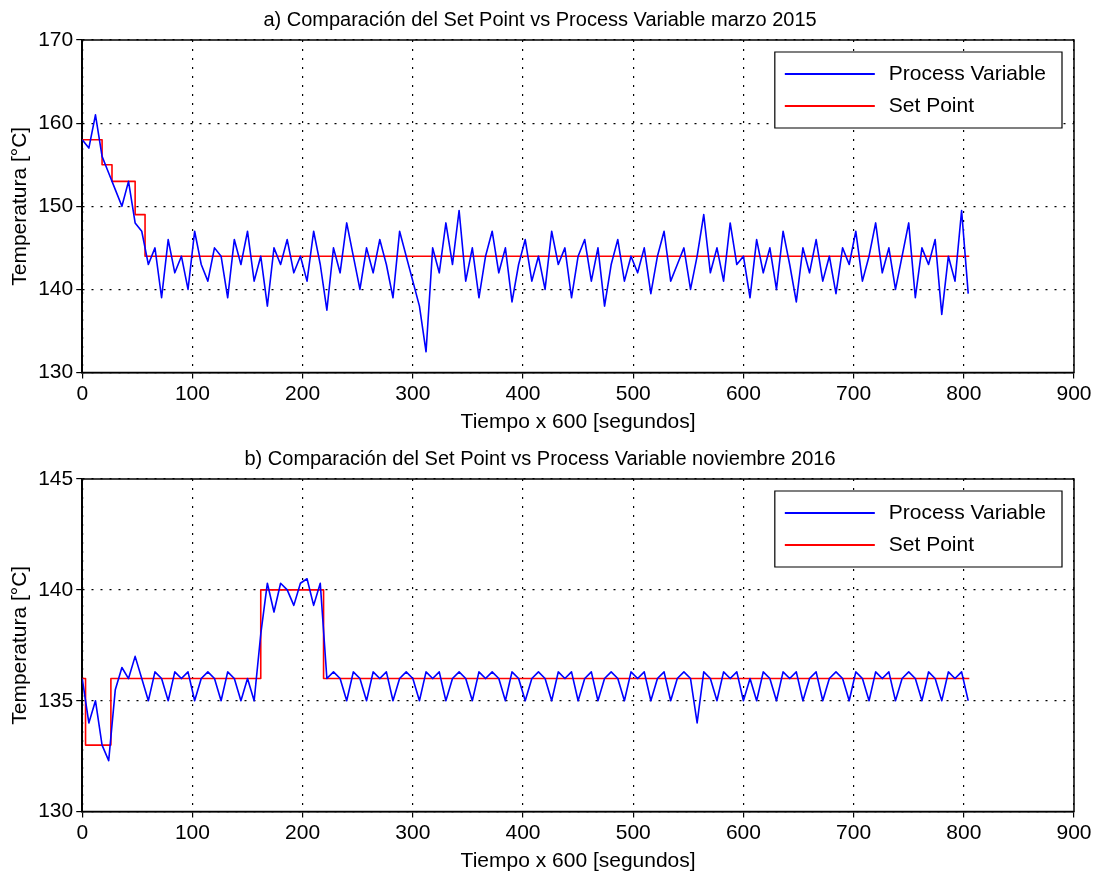 Image resolution: width=1102 pixels, height=879 pixels. What do you see at coordinates (56, 205) in the screenshot?
I see `y-tick-label: 150` at bounding box center [56, 205].